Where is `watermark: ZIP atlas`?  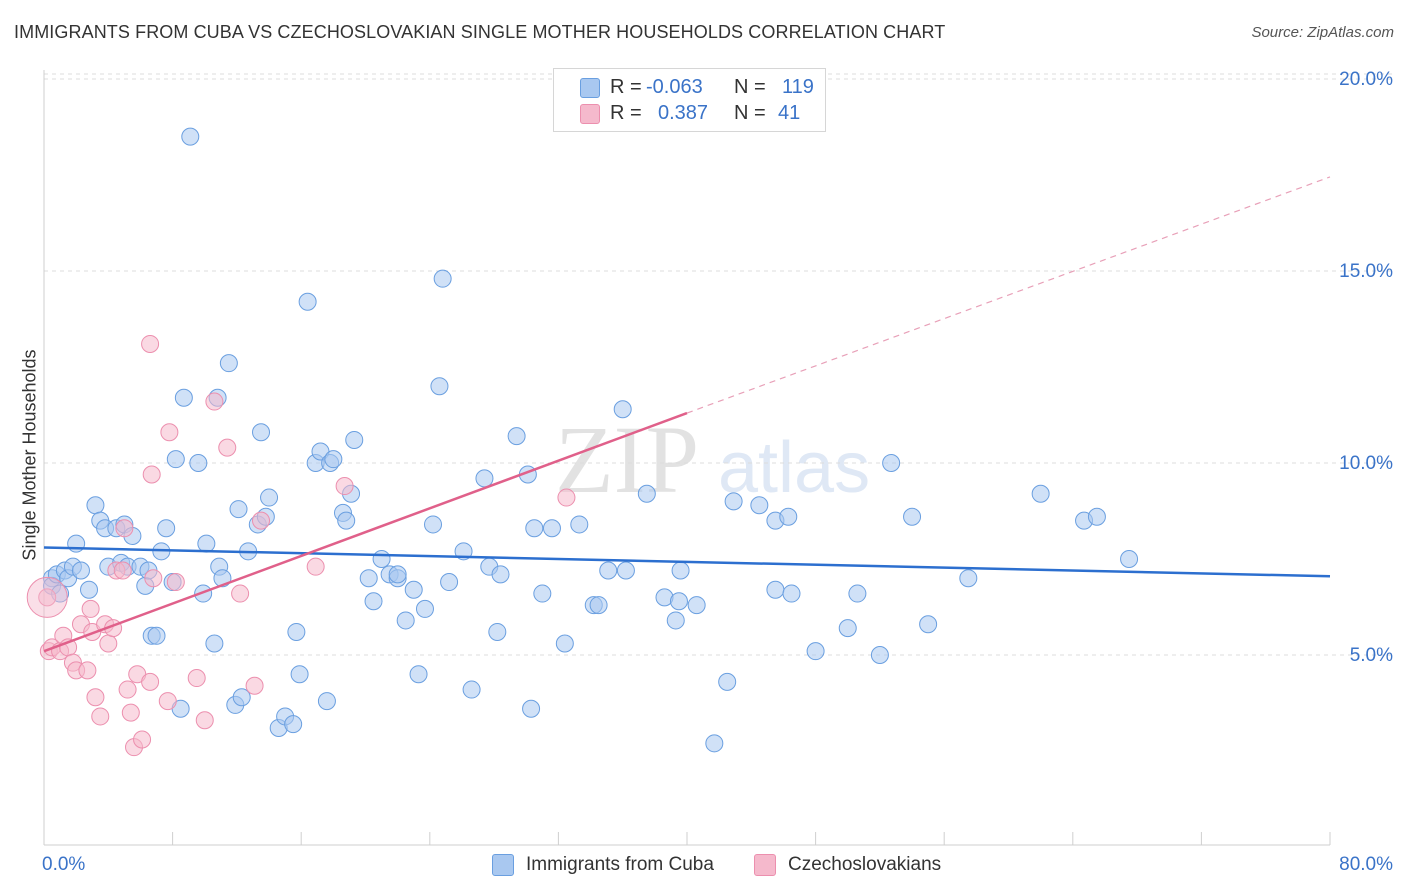 watermark: ZIP atlas is located at coordinates (712, 459).